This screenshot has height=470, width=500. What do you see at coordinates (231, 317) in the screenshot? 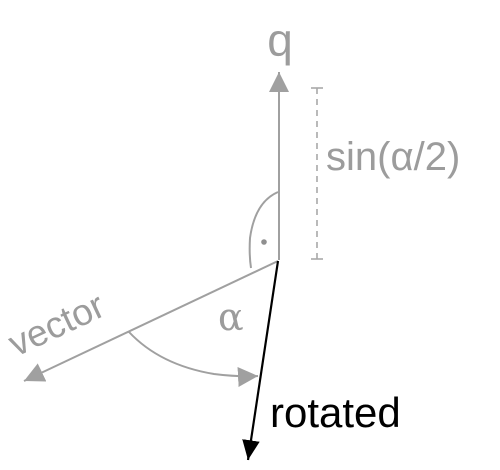
I see `alpha-label: α` at bounding box center [231, 317].